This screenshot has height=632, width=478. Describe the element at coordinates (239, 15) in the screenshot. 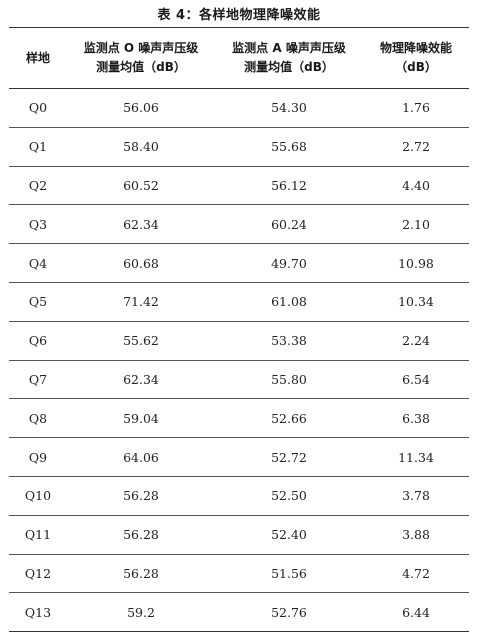

I see `table-caption: 表 4：各样地物理降噪效能` at that location.